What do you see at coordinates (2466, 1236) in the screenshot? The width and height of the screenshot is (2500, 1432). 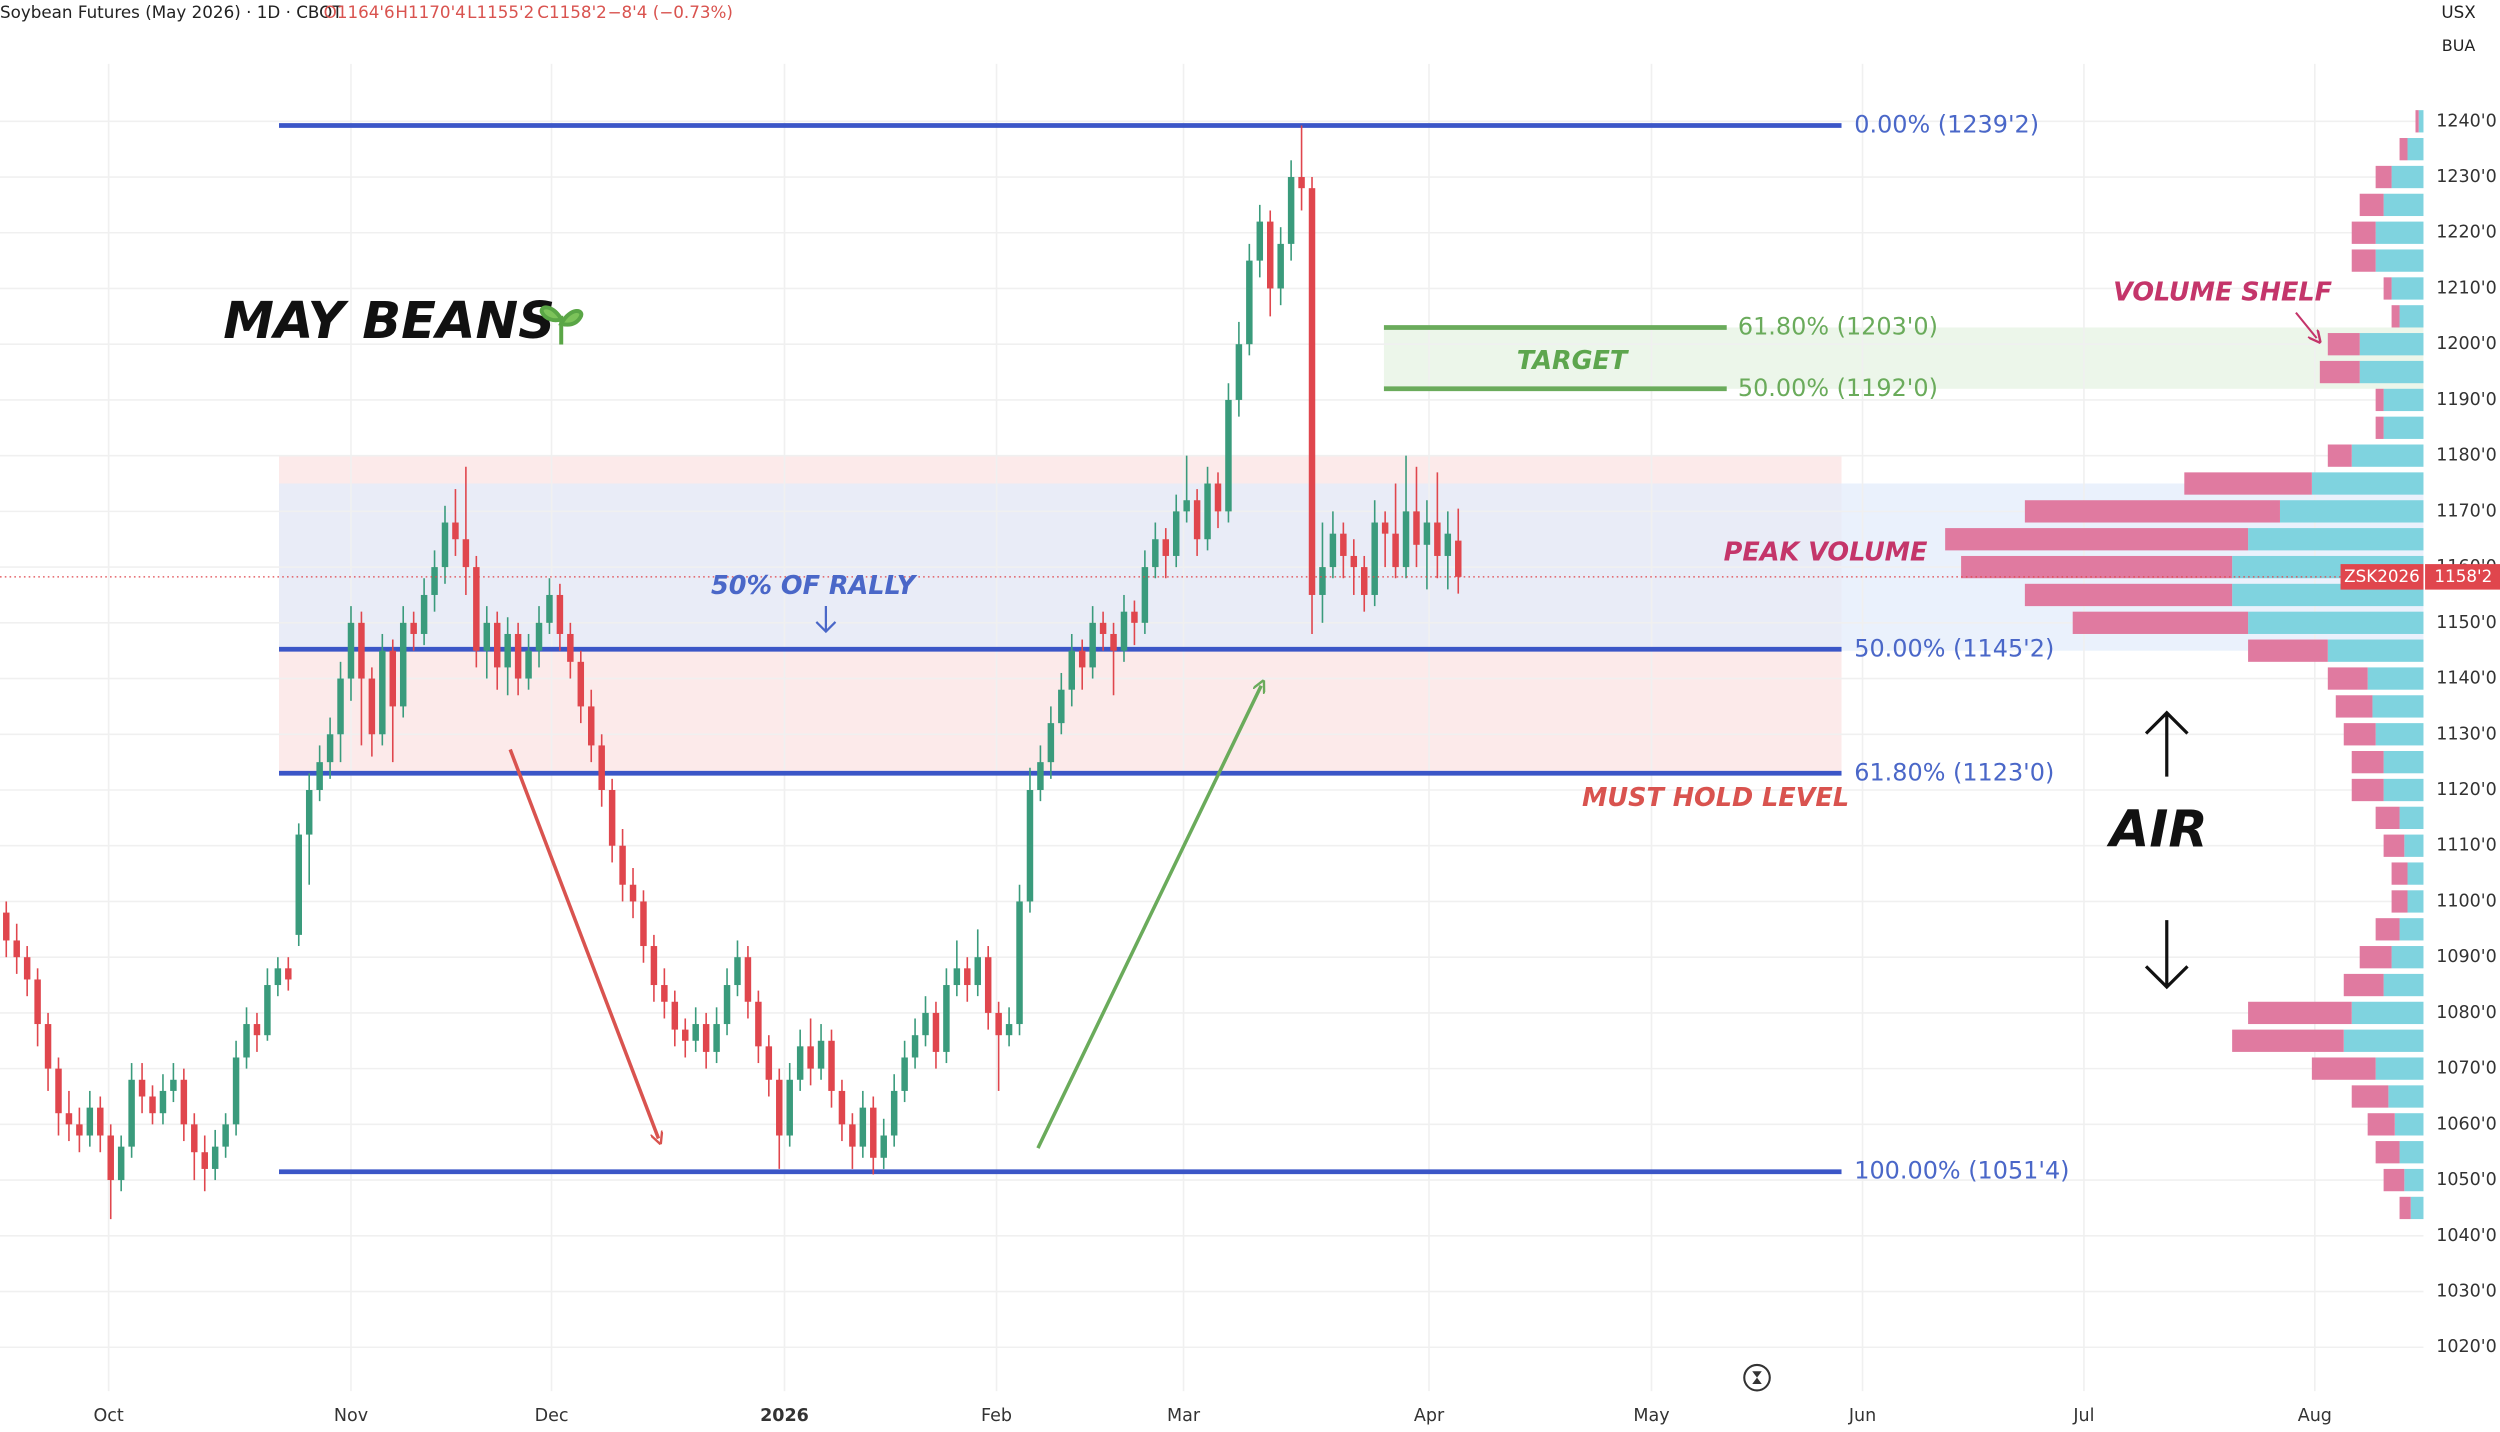 I see `y-tick-label: 1040'0` at bounding box center [2466, 1236].